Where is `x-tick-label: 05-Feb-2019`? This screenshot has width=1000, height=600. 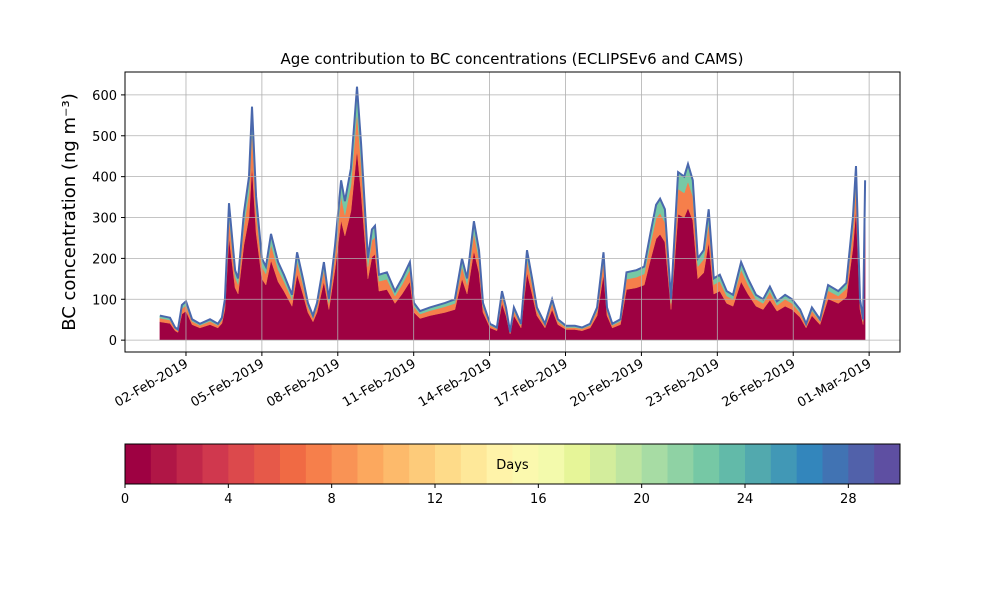 x-tick-label: 05-Feb-2019 is located at coordinates (227, 383).